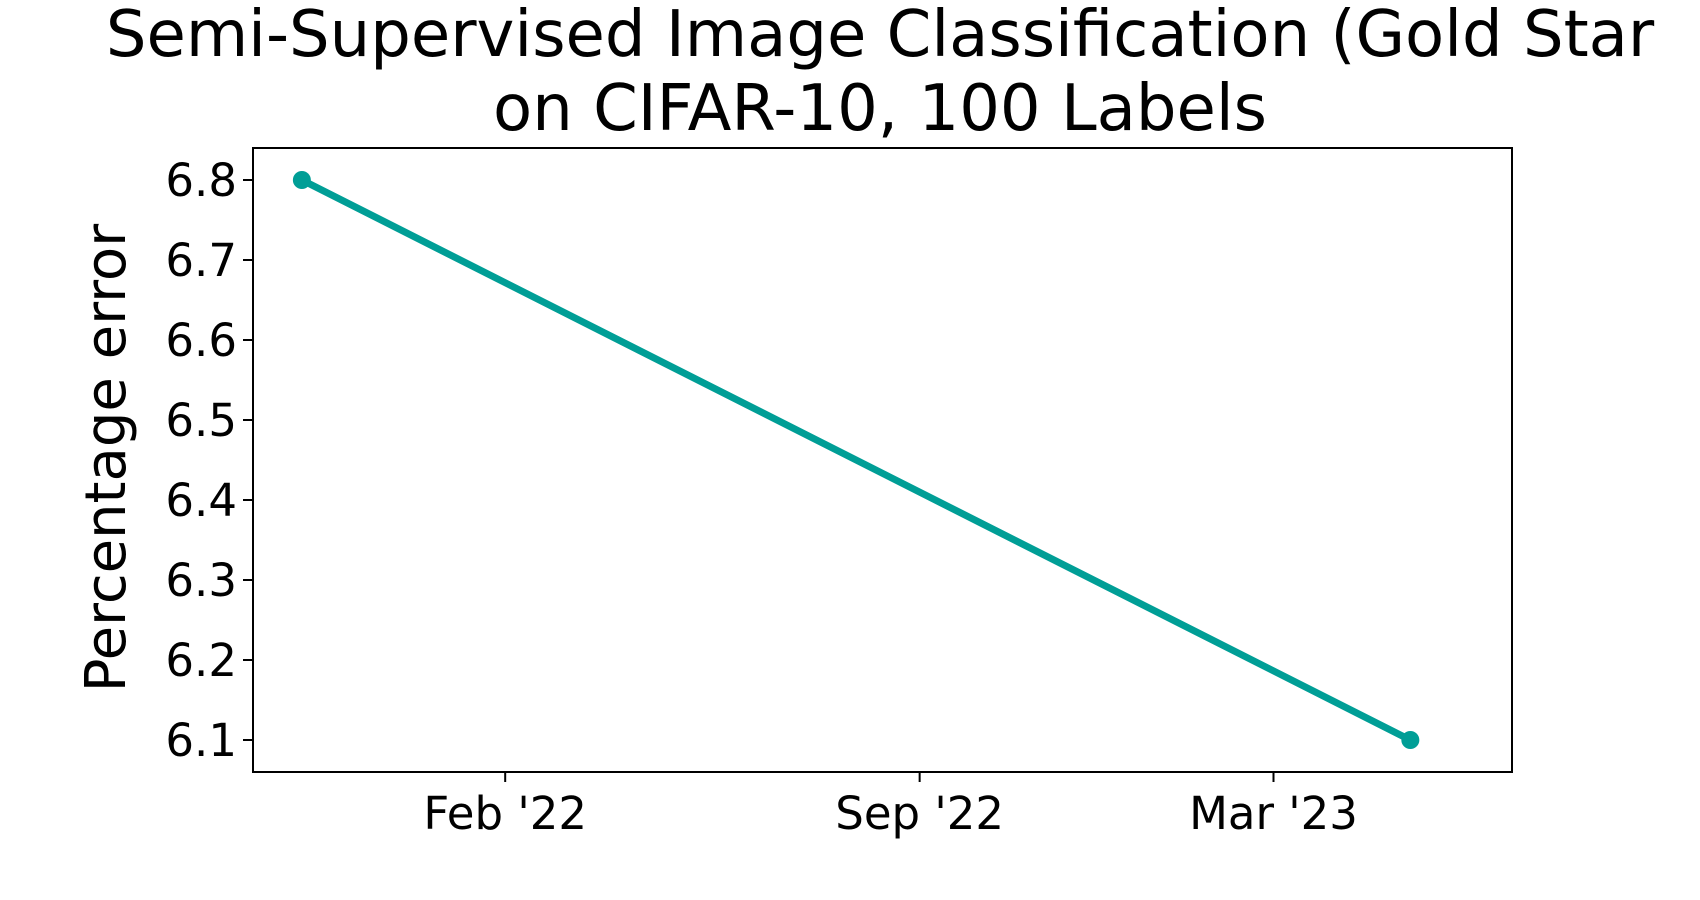  Describe the element at coordinates (201, 740) in the screenshot. I see `y-tick-label: 6.1` at that location.